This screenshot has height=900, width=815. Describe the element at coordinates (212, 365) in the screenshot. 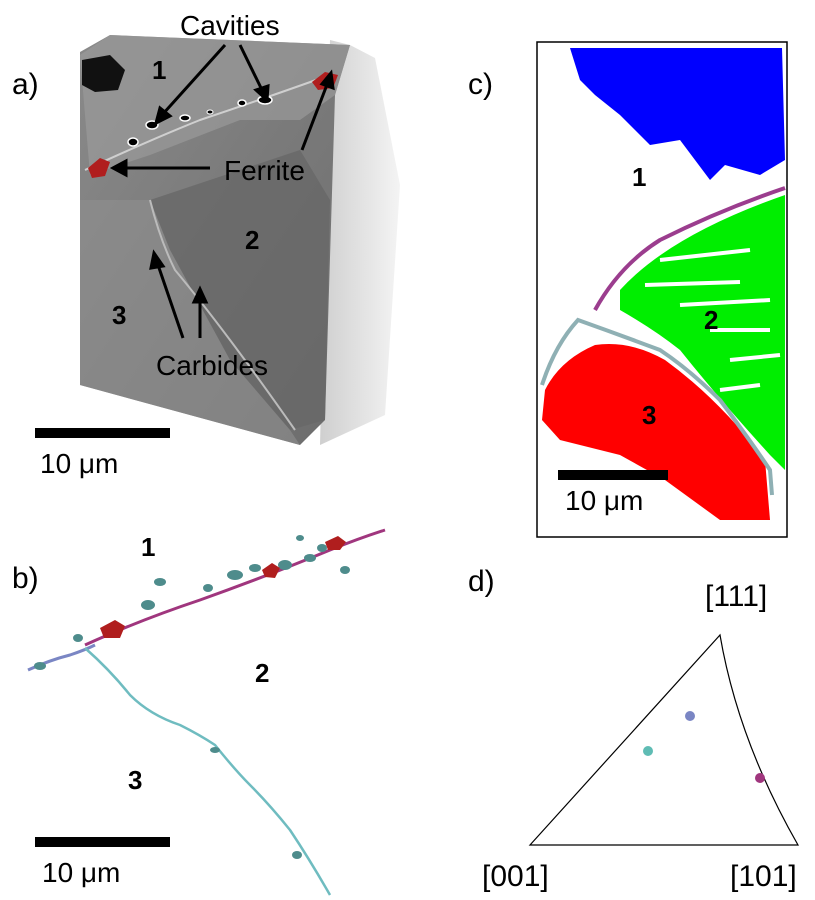

I see `carbides-label: Carbides` at that location.